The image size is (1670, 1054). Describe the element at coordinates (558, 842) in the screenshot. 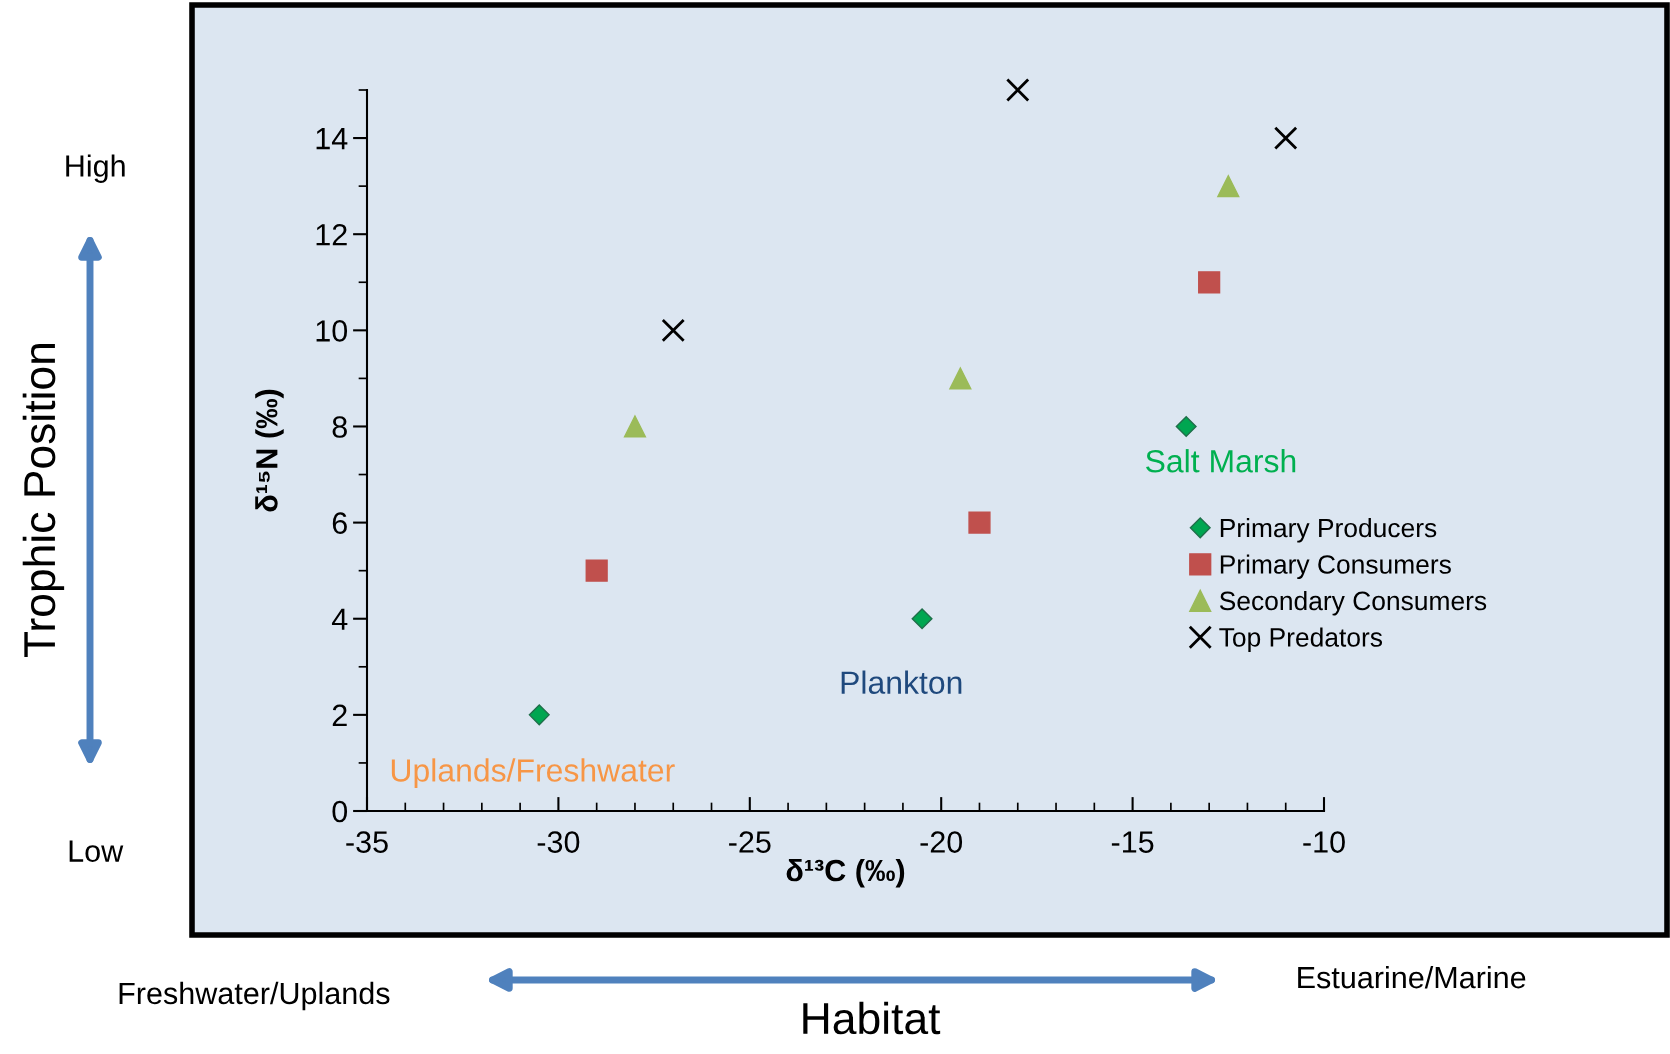

I see `x-tick-label: -30` at that location.